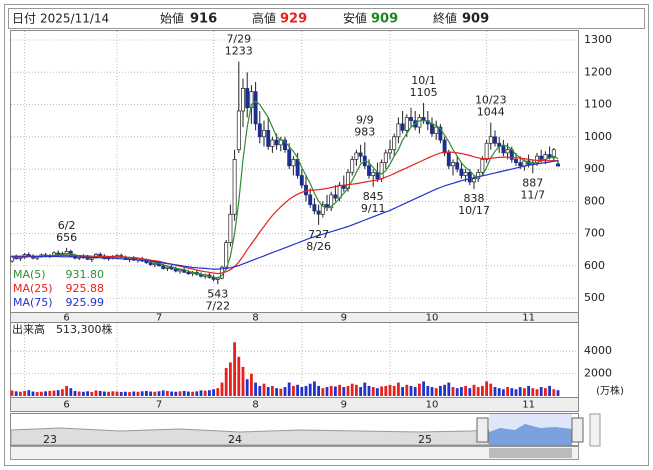 Image resolution: width=653 pixels, height=470 pixels. I want to click on close-value: 909, so click(475, 19).